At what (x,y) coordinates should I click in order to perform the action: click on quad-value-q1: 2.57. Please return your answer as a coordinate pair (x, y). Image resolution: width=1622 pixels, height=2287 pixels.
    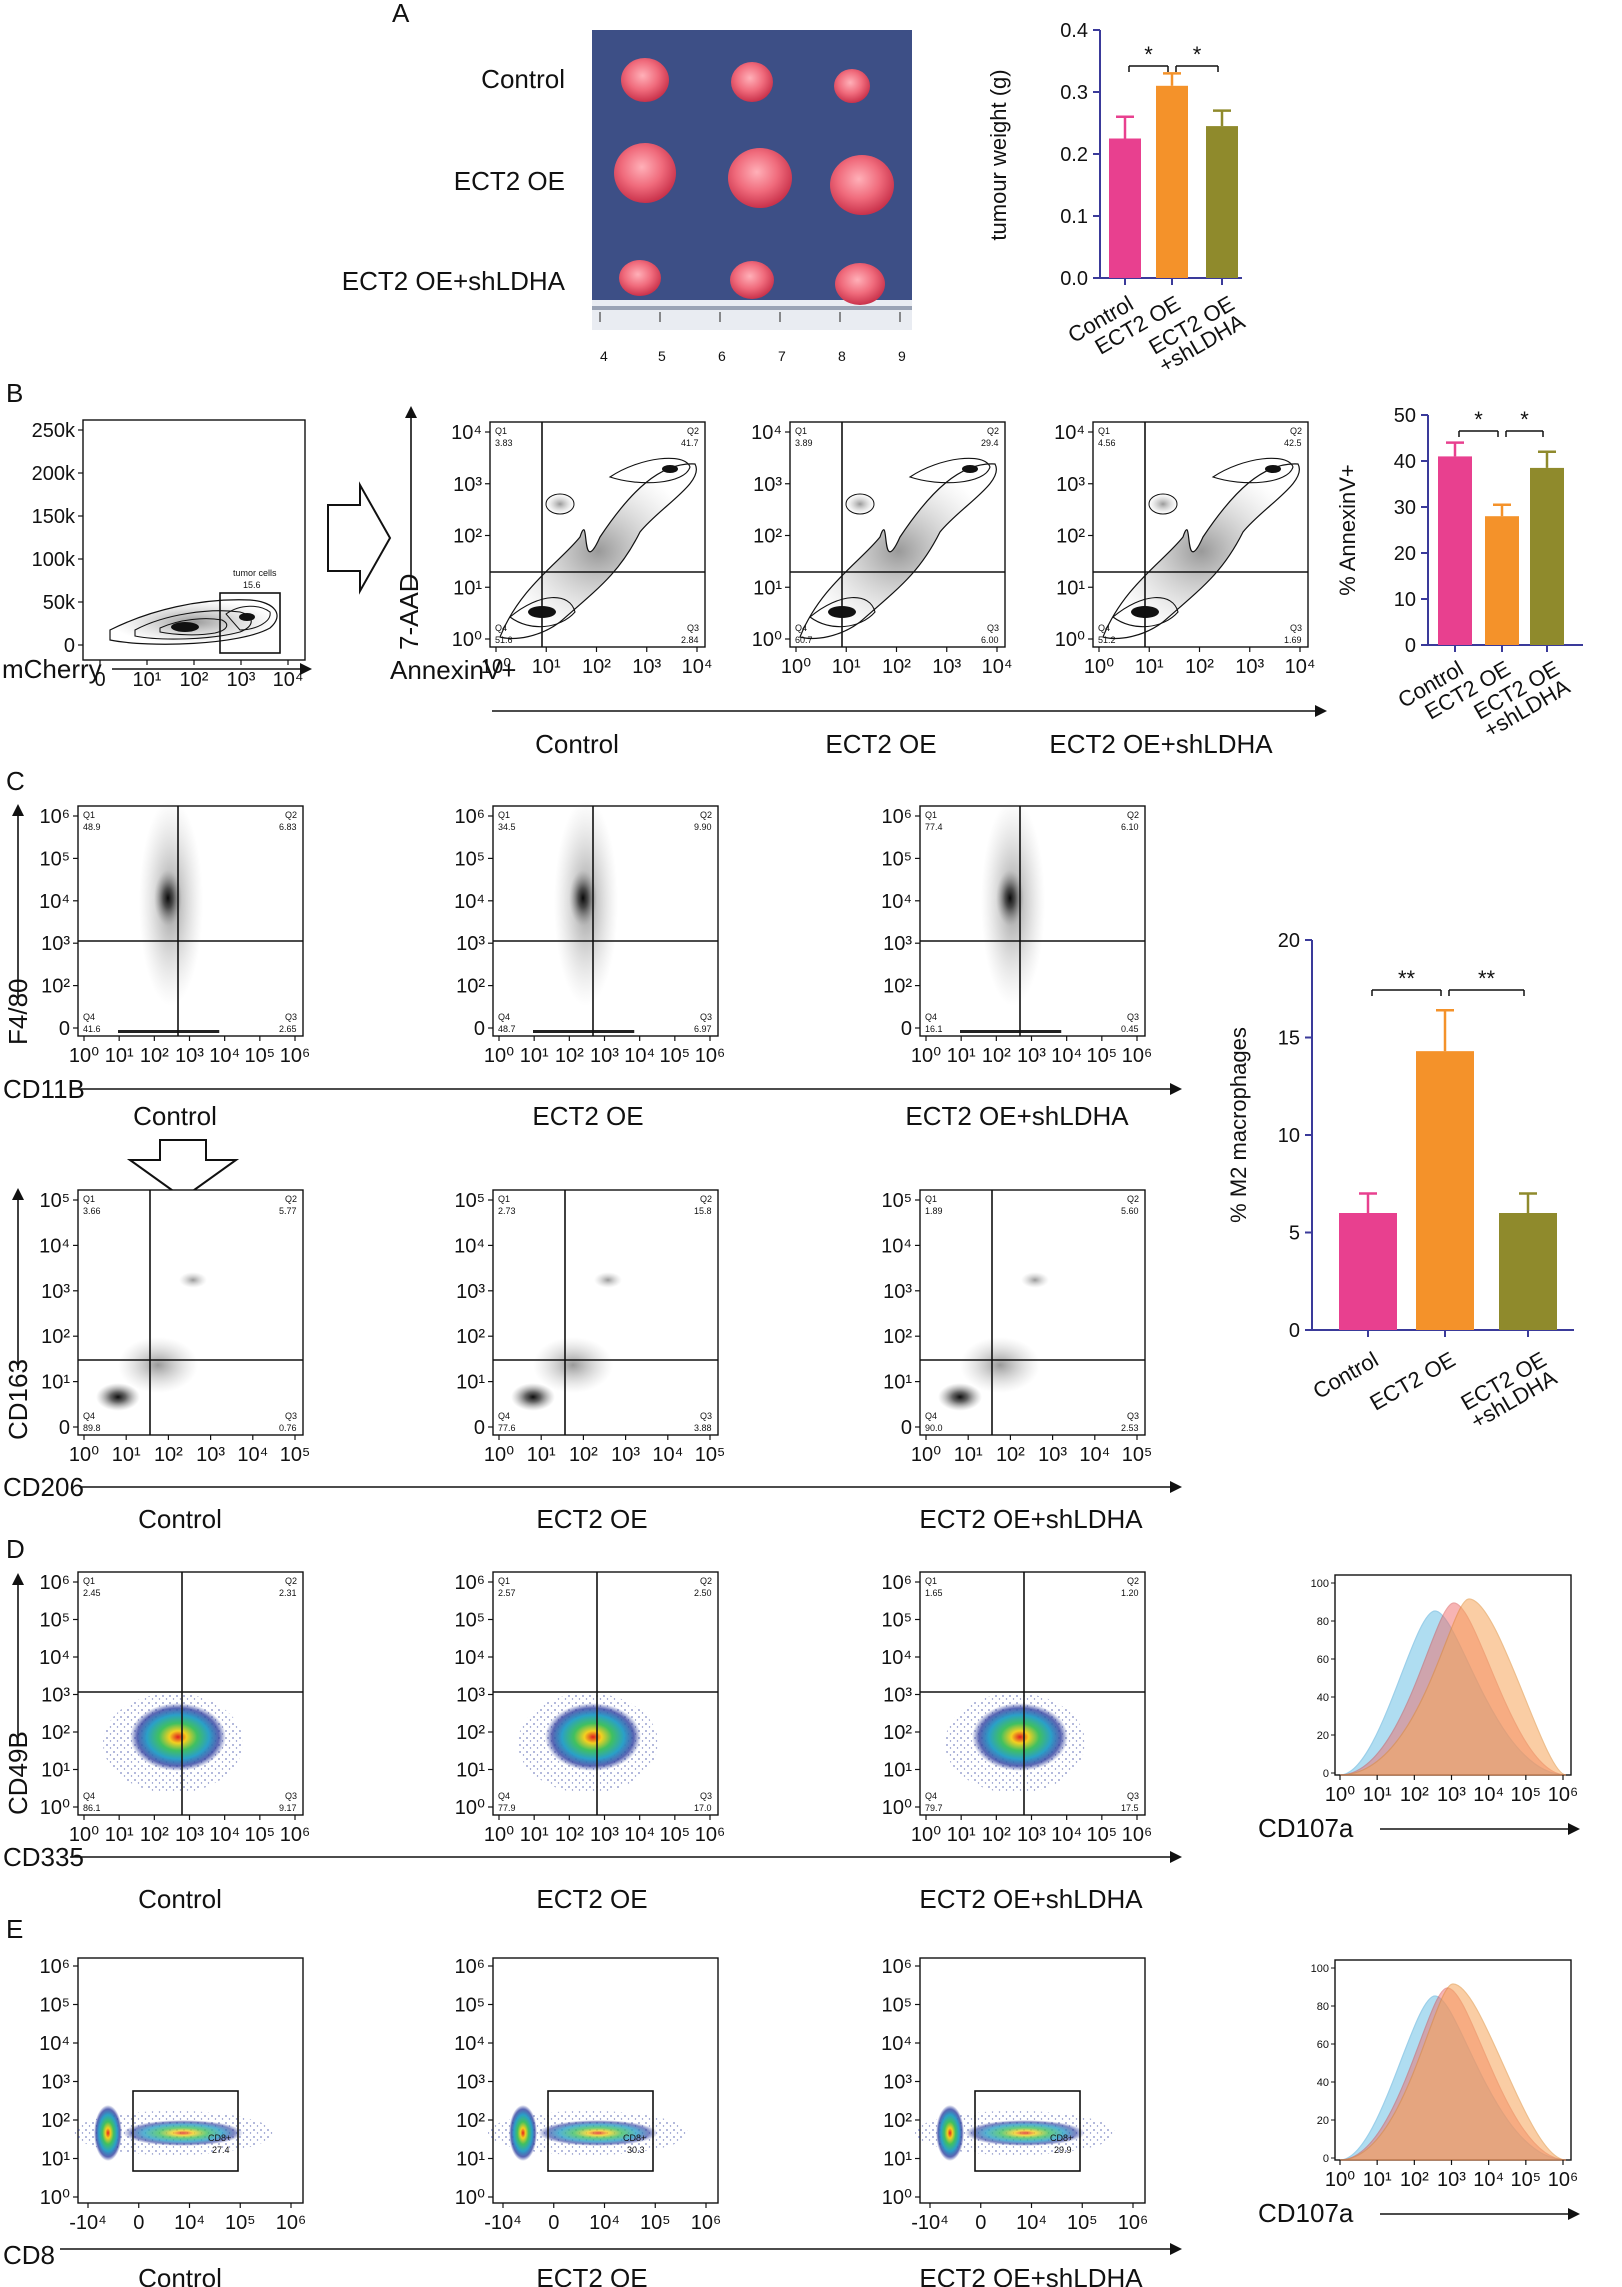
    Looking at the image, I should click on (507, 1593).